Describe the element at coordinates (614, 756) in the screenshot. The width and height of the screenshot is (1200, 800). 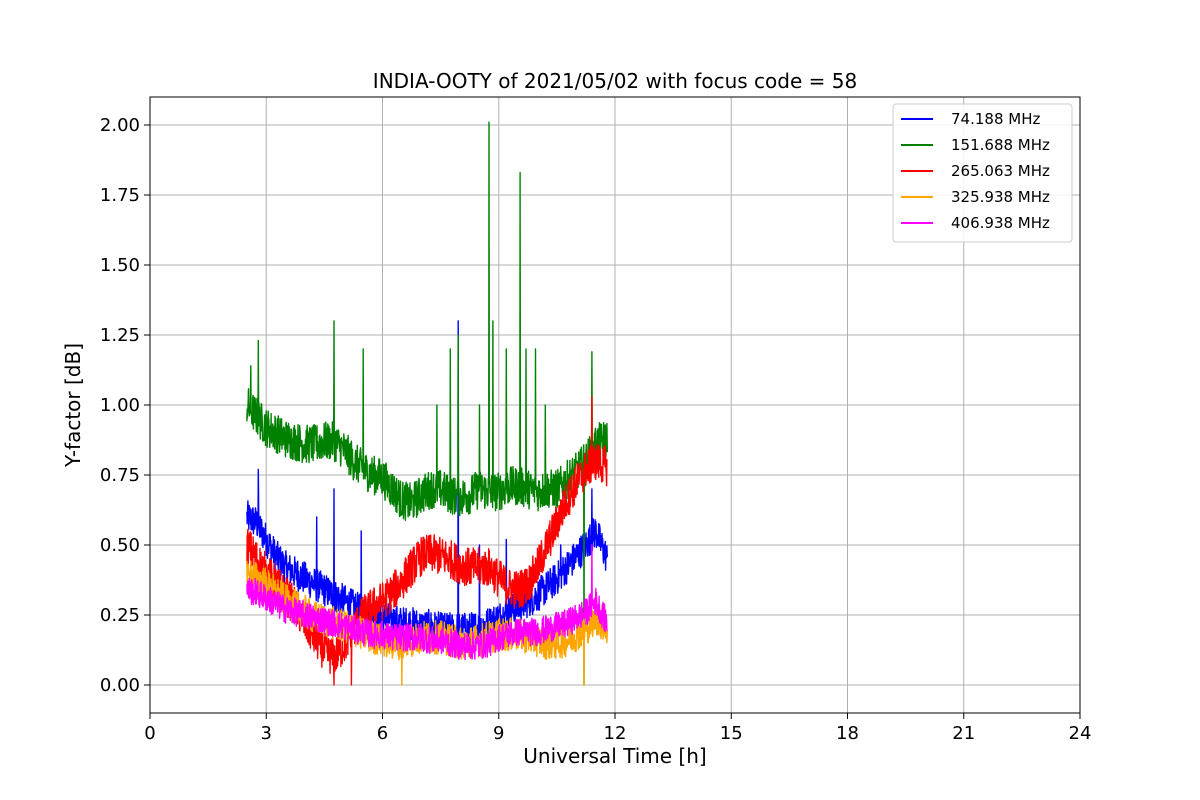
I see `x-axis-label: Universal Time [h]` at that location.